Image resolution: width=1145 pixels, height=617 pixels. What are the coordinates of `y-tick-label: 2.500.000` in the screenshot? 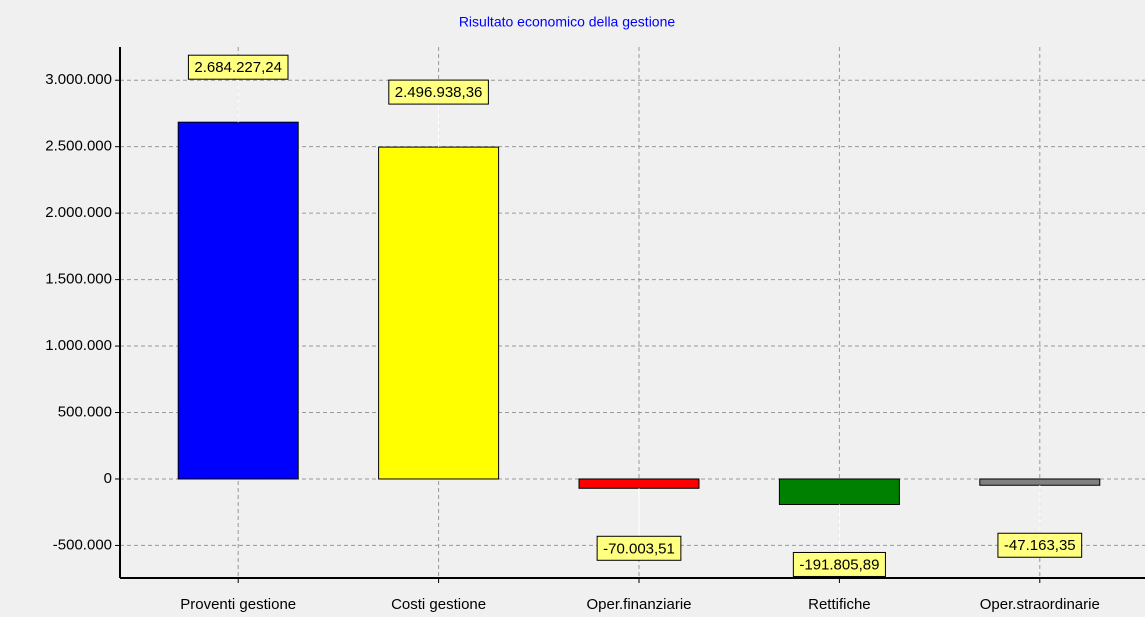 It's located at (78, 146).